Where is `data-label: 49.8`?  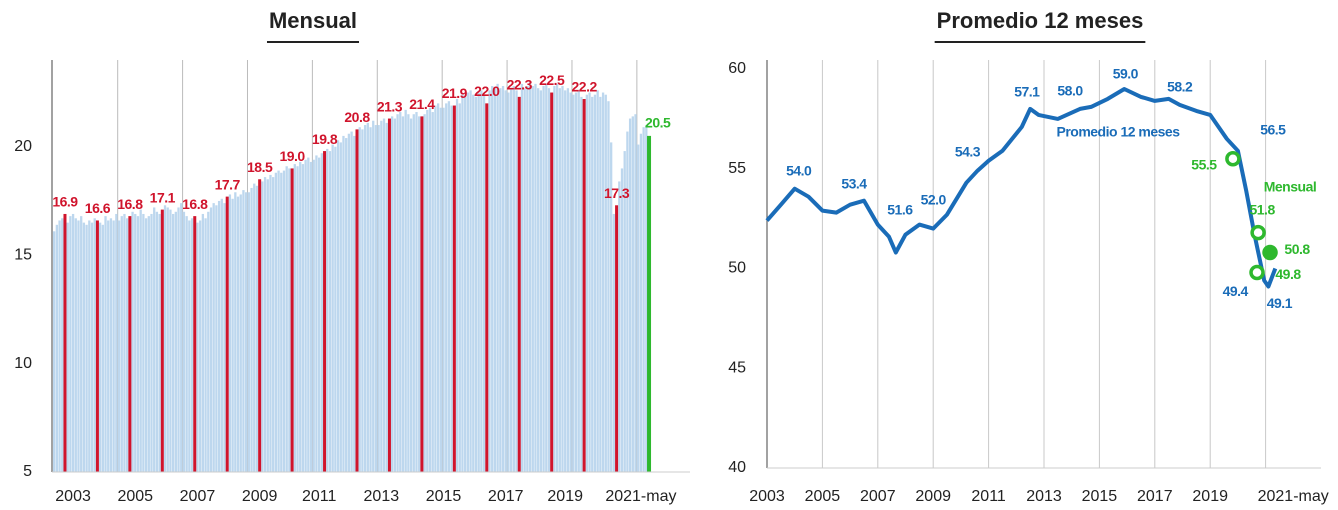
data-label: 49.8 is located at coordinates (1288, 274).